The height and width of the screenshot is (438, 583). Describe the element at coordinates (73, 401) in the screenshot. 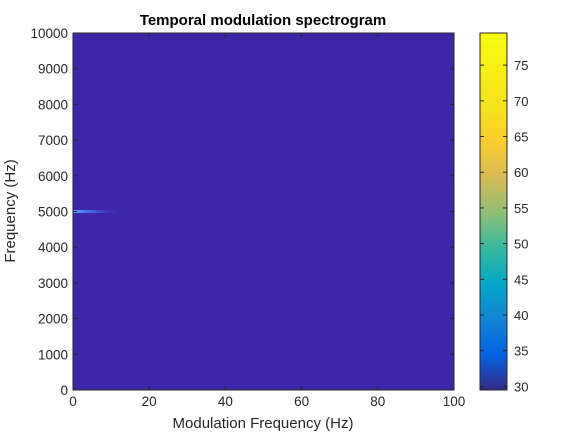

I see `x-tick-label: 0` at that location.